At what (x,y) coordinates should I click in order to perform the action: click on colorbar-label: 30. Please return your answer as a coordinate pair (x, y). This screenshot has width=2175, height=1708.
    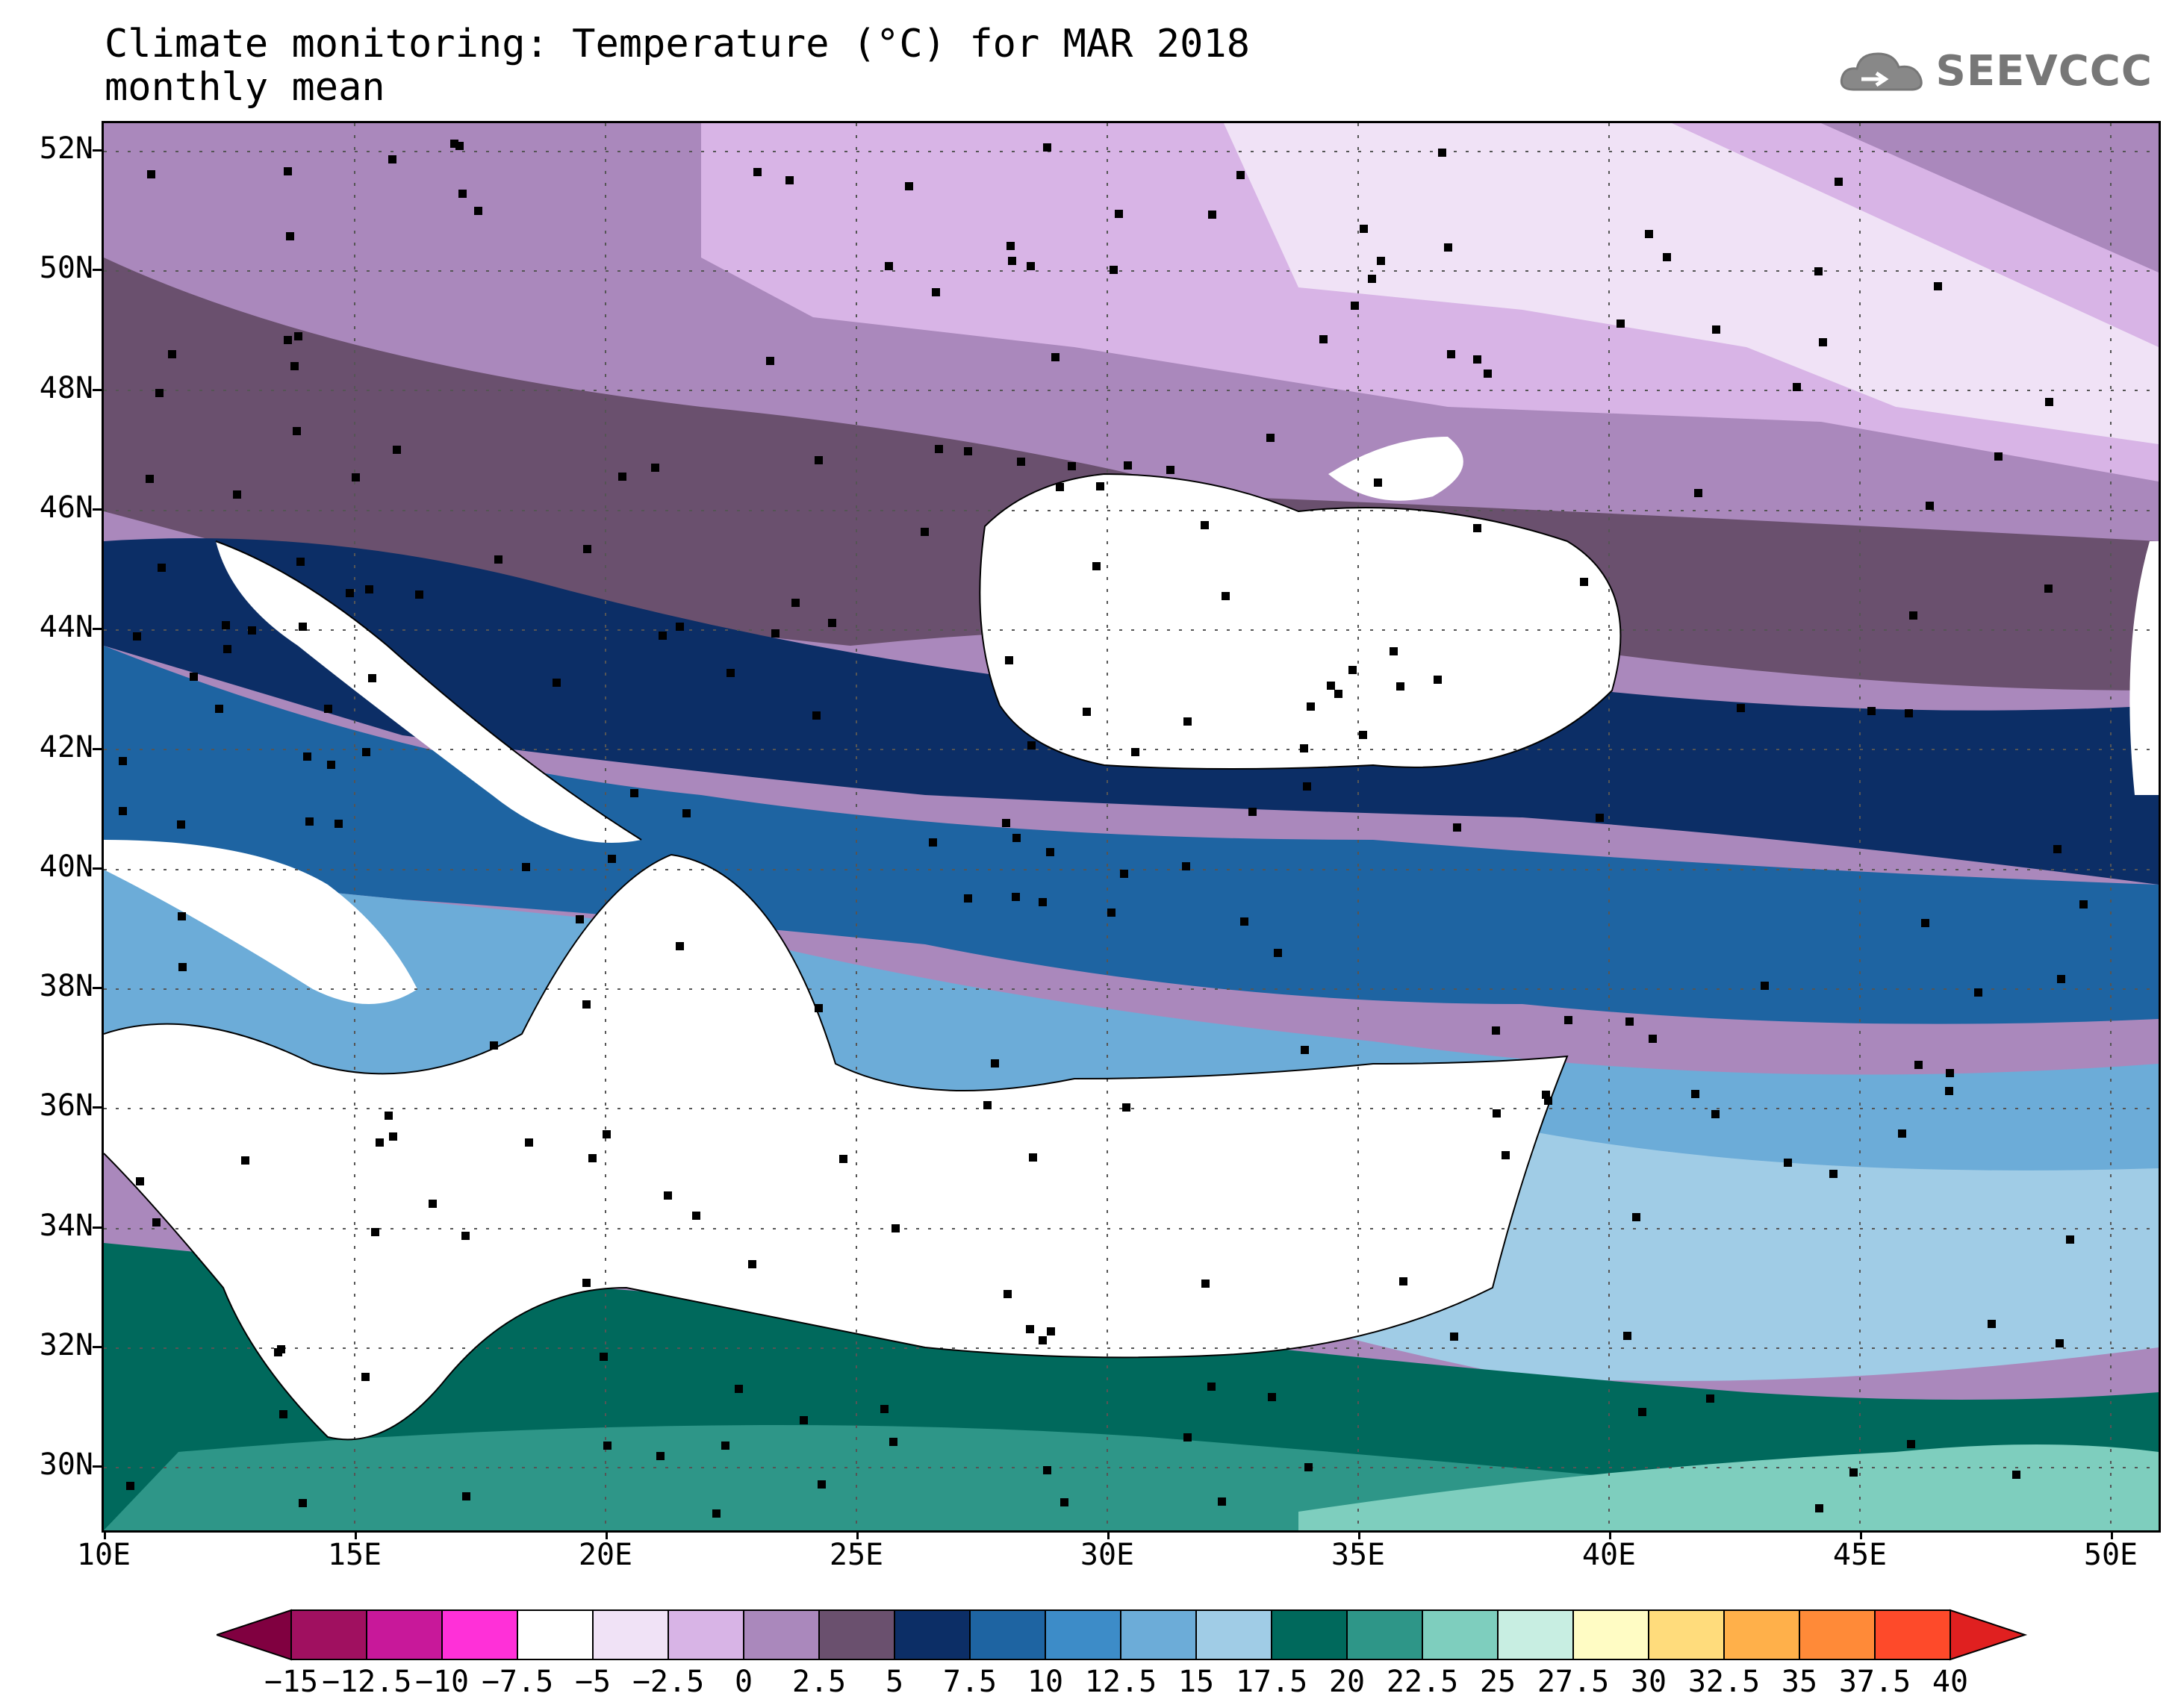
    Looking at the image, I should click on (1648, 1682).